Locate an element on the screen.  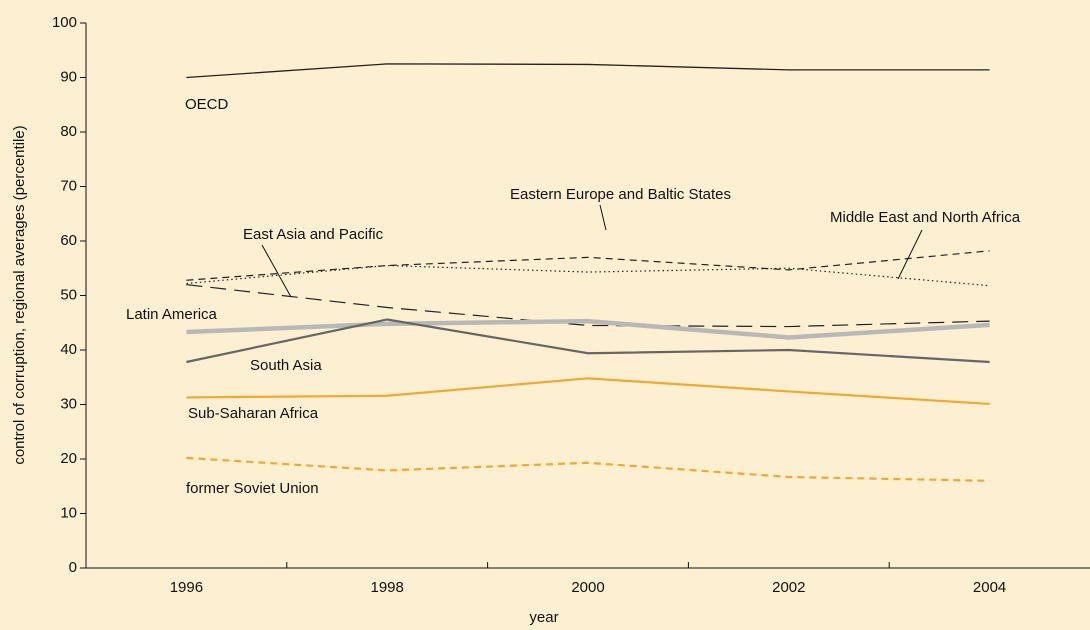
x-tick-label: 2000 is located at coordinates (587, 587).